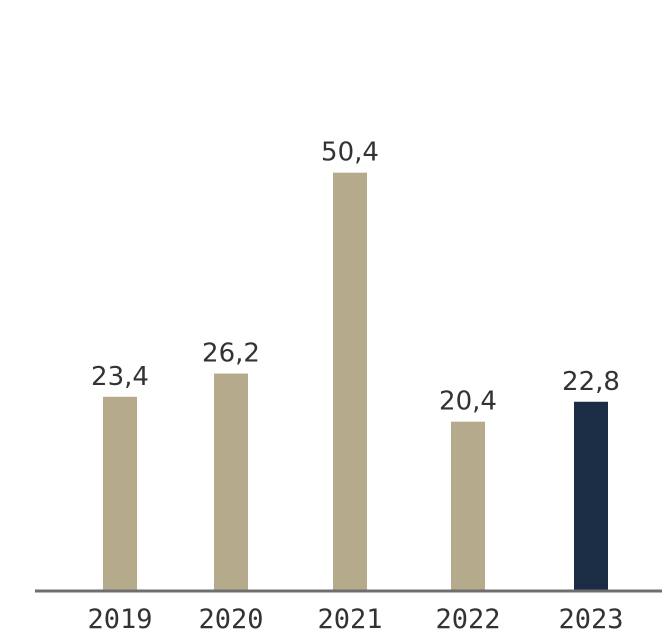 This screenshot has height=639, width=662. What do you see at coordinates (230, 619) in the screenshot?
I see `x-tick-label-2020: 2020` at bounding box center [230, 619].